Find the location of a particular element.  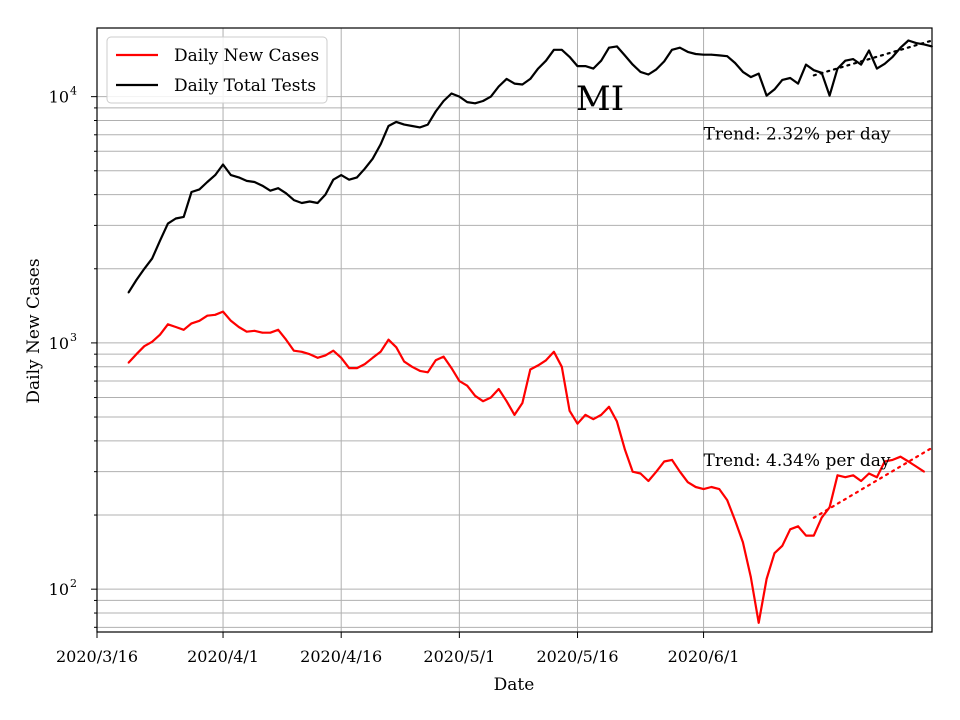

x-tick-label: 2020/4/1 is located at coordinates (223, 656).